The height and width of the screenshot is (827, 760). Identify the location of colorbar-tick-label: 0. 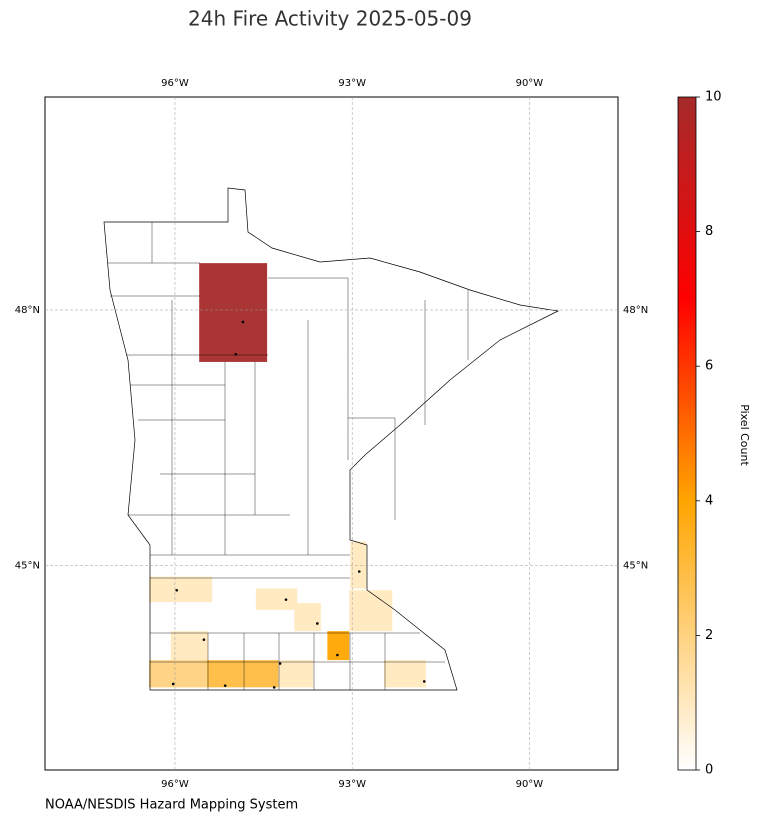
(709, 770).